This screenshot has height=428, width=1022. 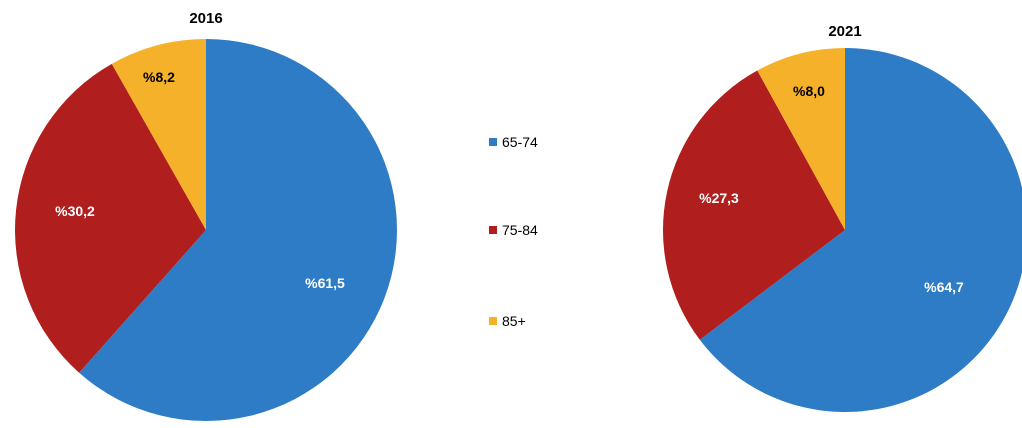 I want to click on legend-label-85-plus: 85+, so click(x=514, y=321).